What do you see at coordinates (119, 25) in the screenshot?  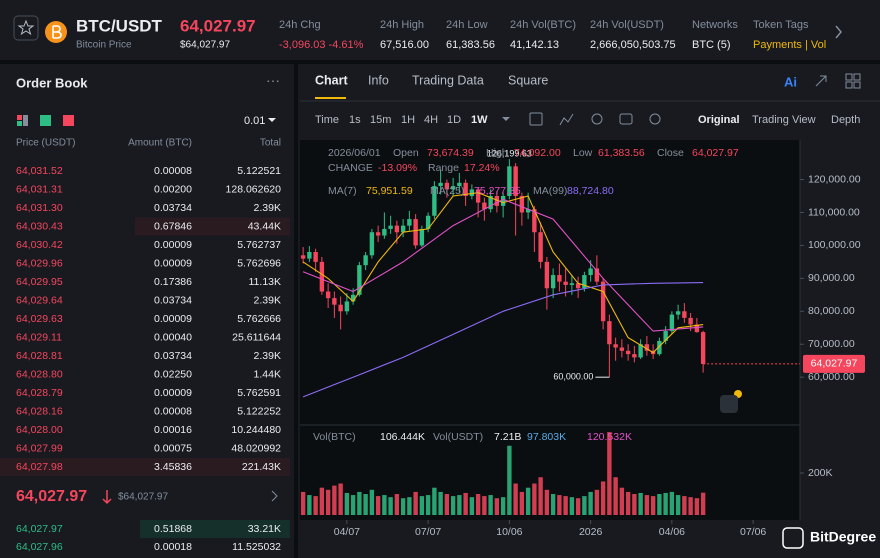 I see `symbol: BTC/USDT` at bounding box center [119, 25].